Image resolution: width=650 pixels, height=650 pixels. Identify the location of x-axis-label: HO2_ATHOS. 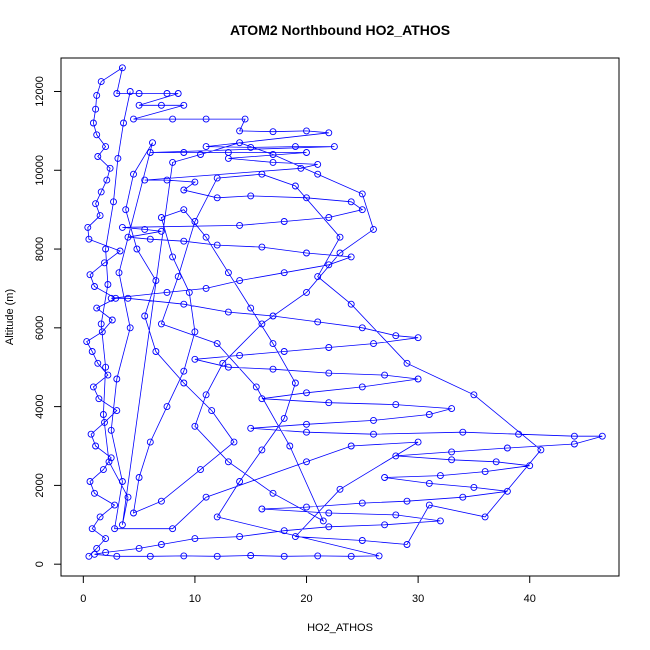
(340, 628).